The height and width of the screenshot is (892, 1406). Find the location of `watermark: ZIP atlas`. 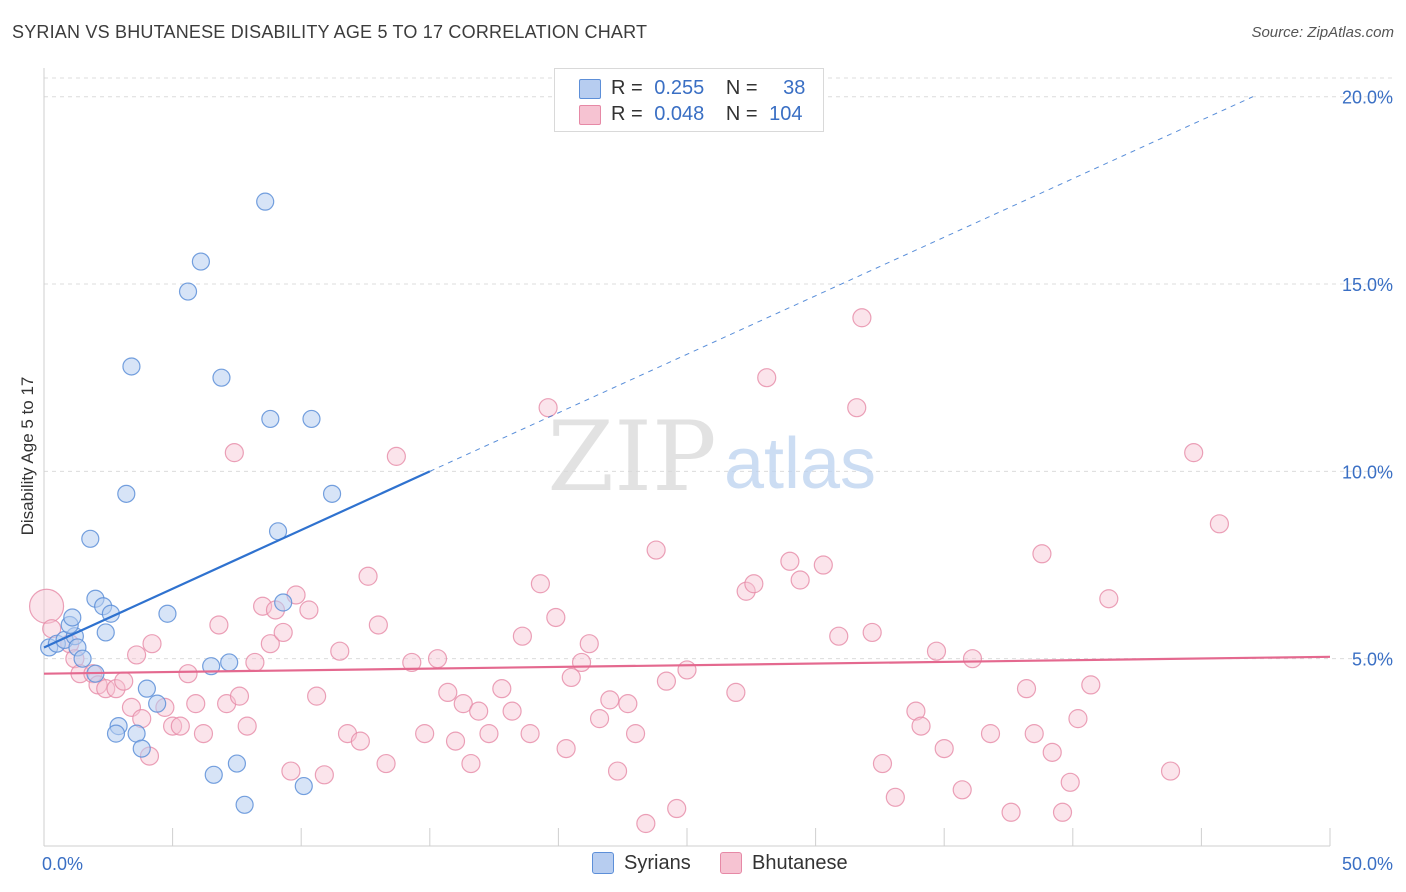

watermark: ZIP atlas is located at coordinates (711, 457).